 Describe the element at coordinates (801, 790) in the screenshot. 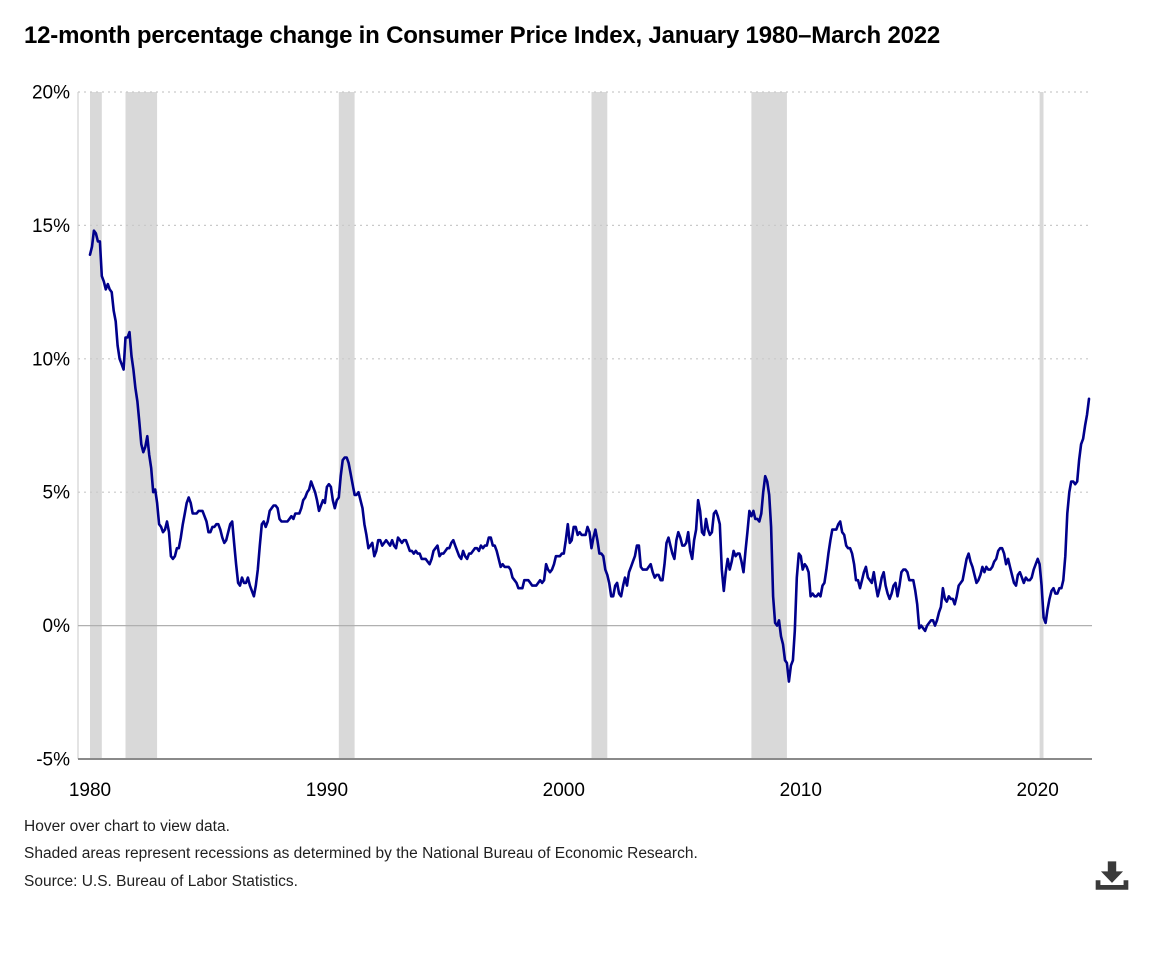

I see `x-tick-label: 2010` at that location.